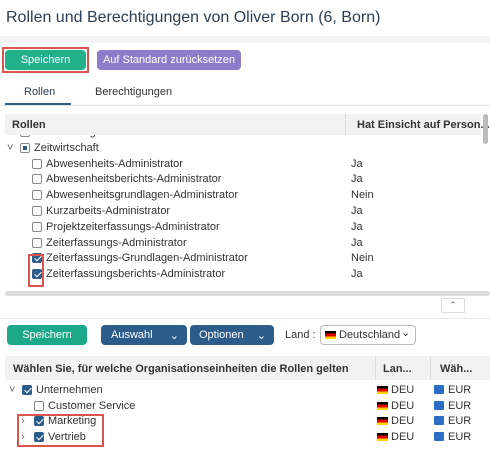  What do you see at coordinates (67, 436) in the screenshot?
I see `unit-name: Vertrieb` at bounding box center [67, 436].